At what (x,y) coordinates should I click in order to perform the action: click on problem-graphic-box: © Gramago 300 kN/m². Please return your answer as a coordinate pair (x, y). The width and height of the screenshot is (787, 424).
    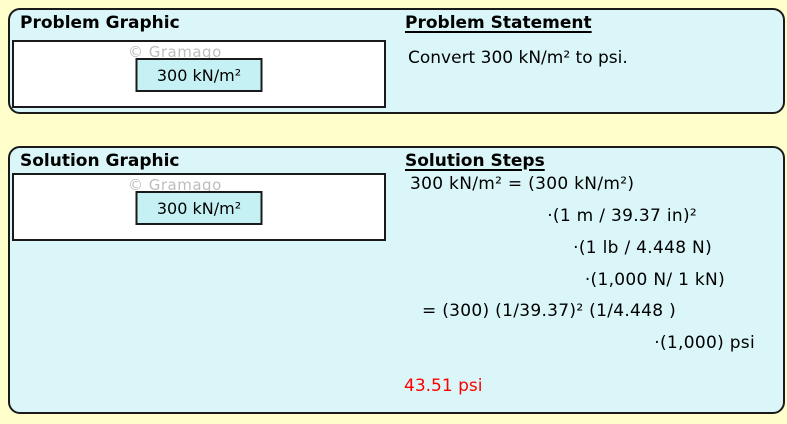
    Looking at the image, I should click on (199, 74).